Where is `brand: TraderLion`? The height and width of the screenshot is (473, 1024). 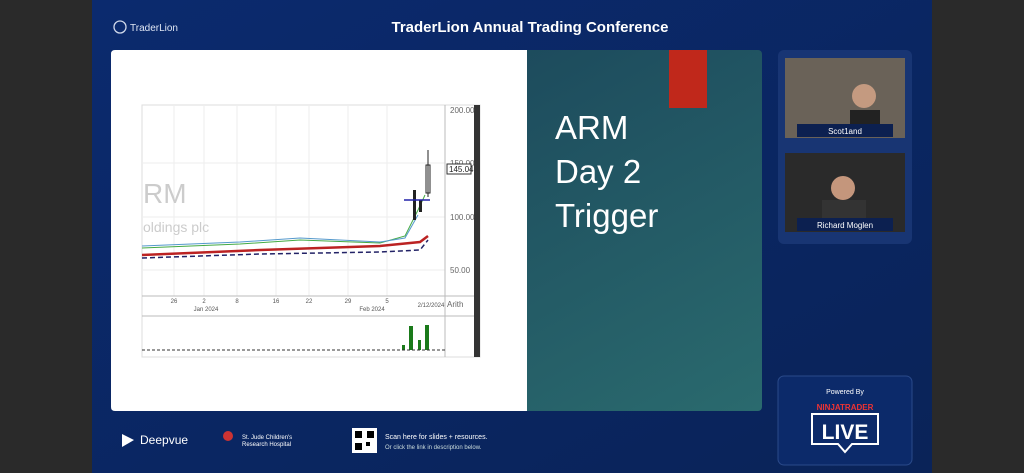
brand: TraderLion is located at coordinates (154, 28).